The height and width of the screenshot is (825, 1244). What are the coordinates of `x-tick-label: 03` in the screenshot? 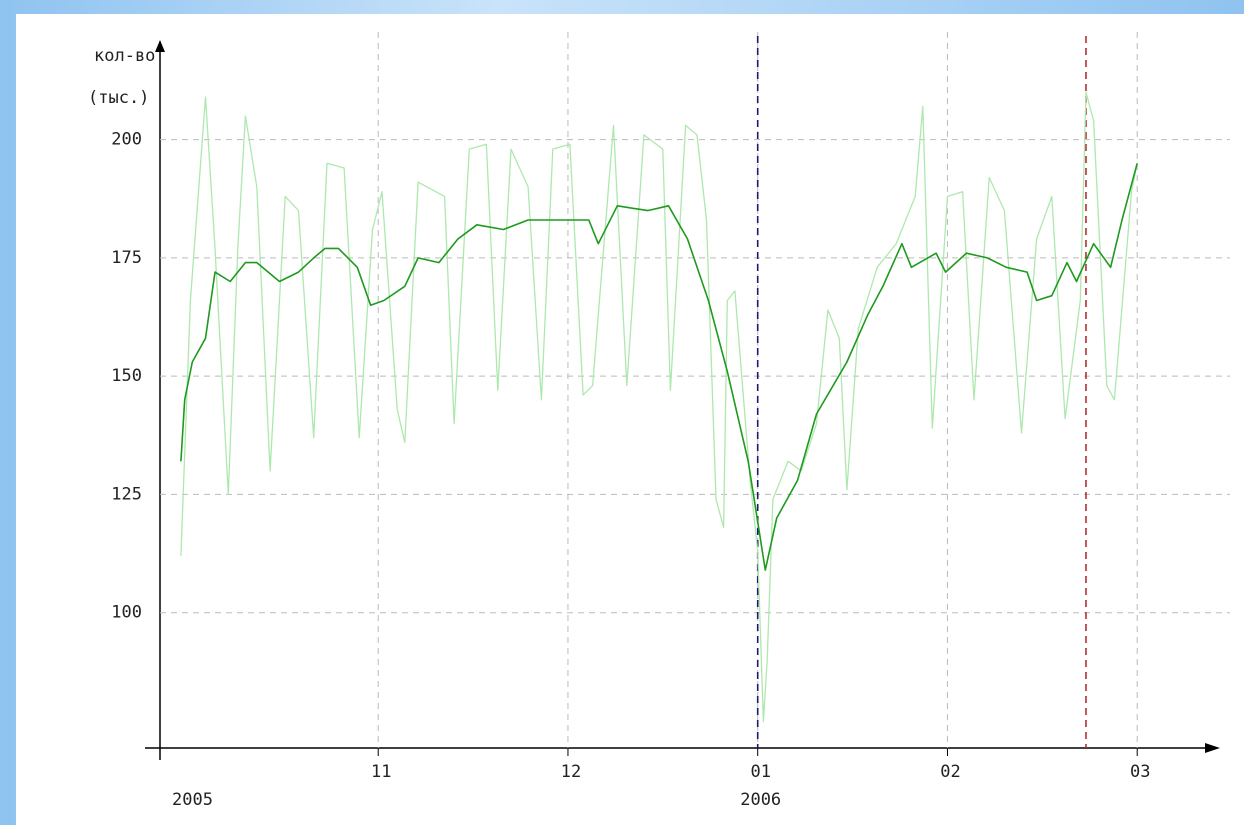 It's located at (1140, 772).